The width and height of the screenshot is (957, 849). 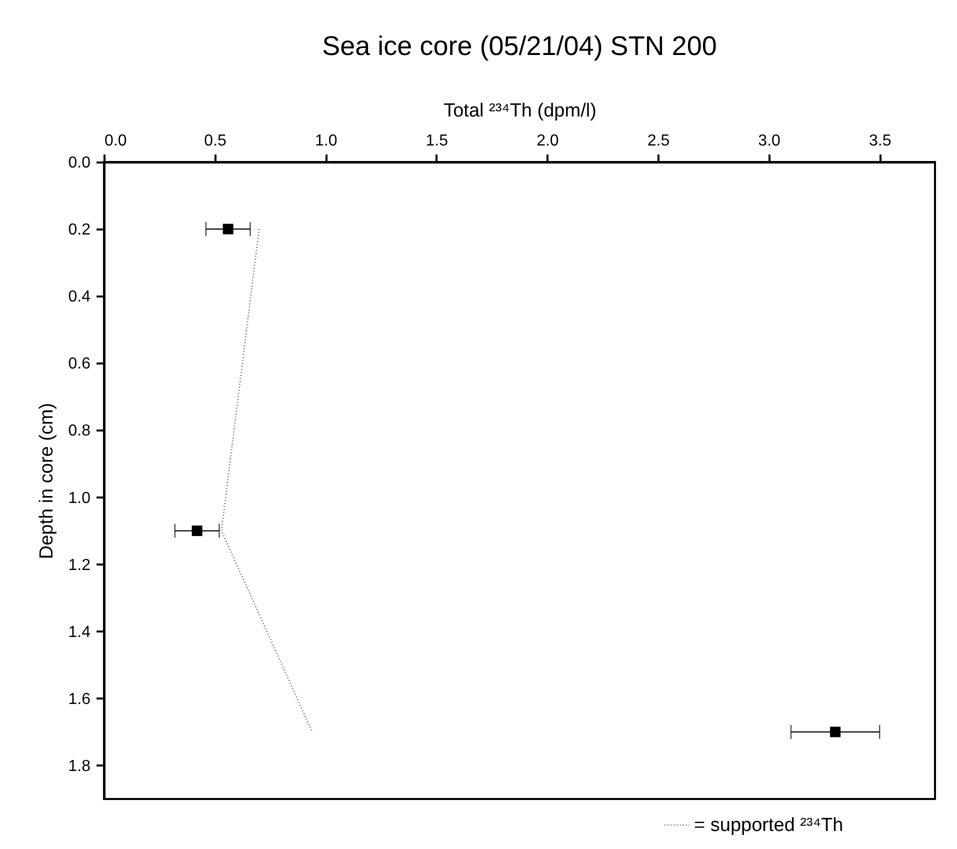 What do you see at coordinates (79, 632) in the screenshot?
I see `y-tick-label: 1.4` at bounding box center [79, 632].